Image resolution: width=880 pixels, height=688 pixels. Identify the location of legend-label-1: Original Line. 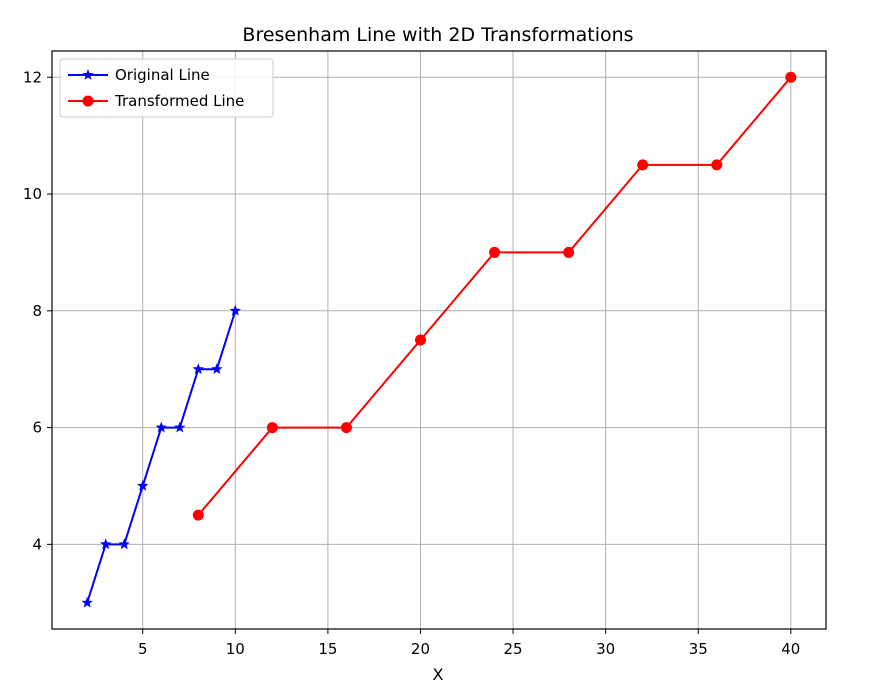
(162, 75).